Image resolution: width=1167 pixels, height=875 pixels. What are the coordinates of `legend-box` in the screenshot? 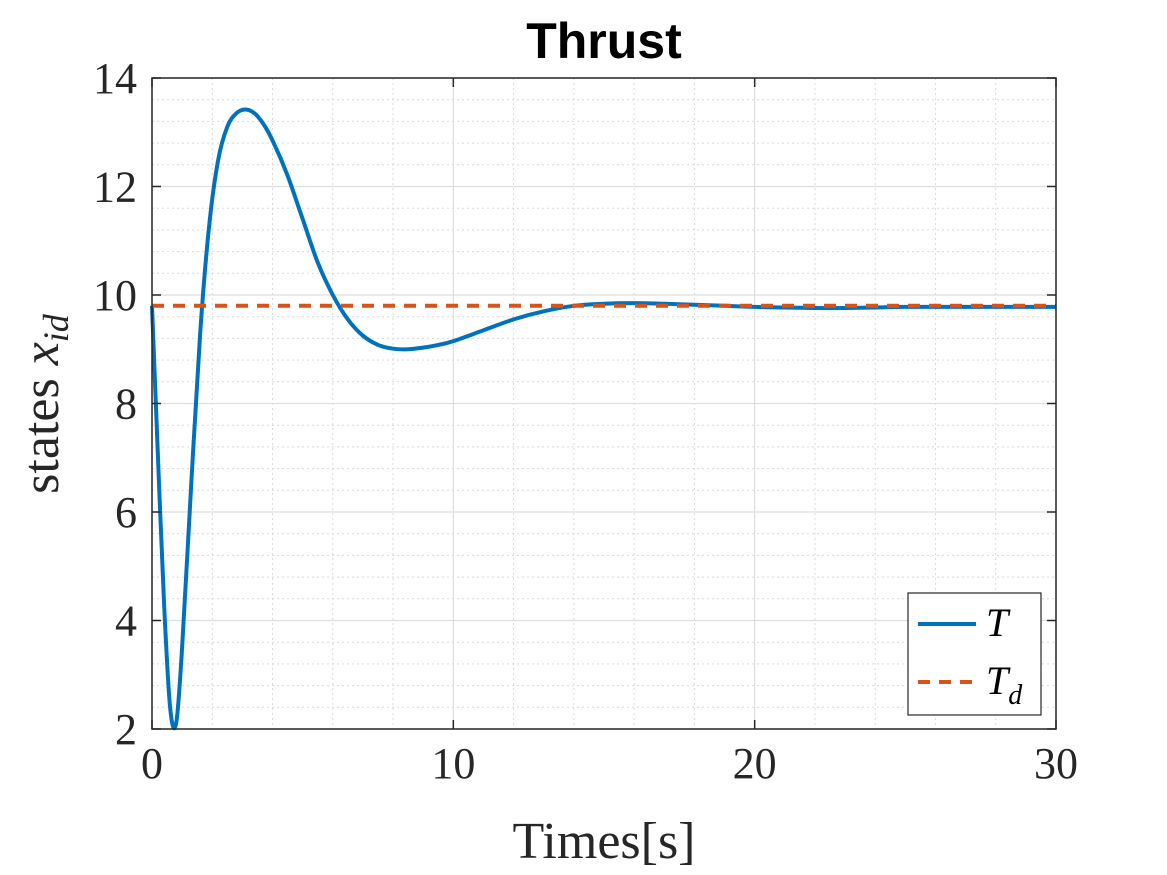 It's located at (974, 654).